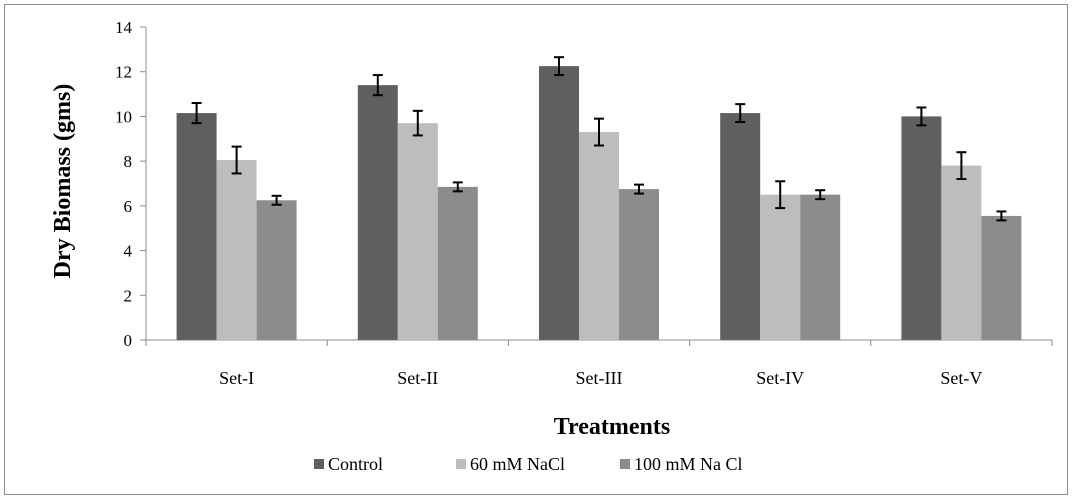 This screenshot has width=1074, height=501. Describe the element at coordinates (612, 427) in the screenshot. I see `x-axis-title: Treatments` at that location.